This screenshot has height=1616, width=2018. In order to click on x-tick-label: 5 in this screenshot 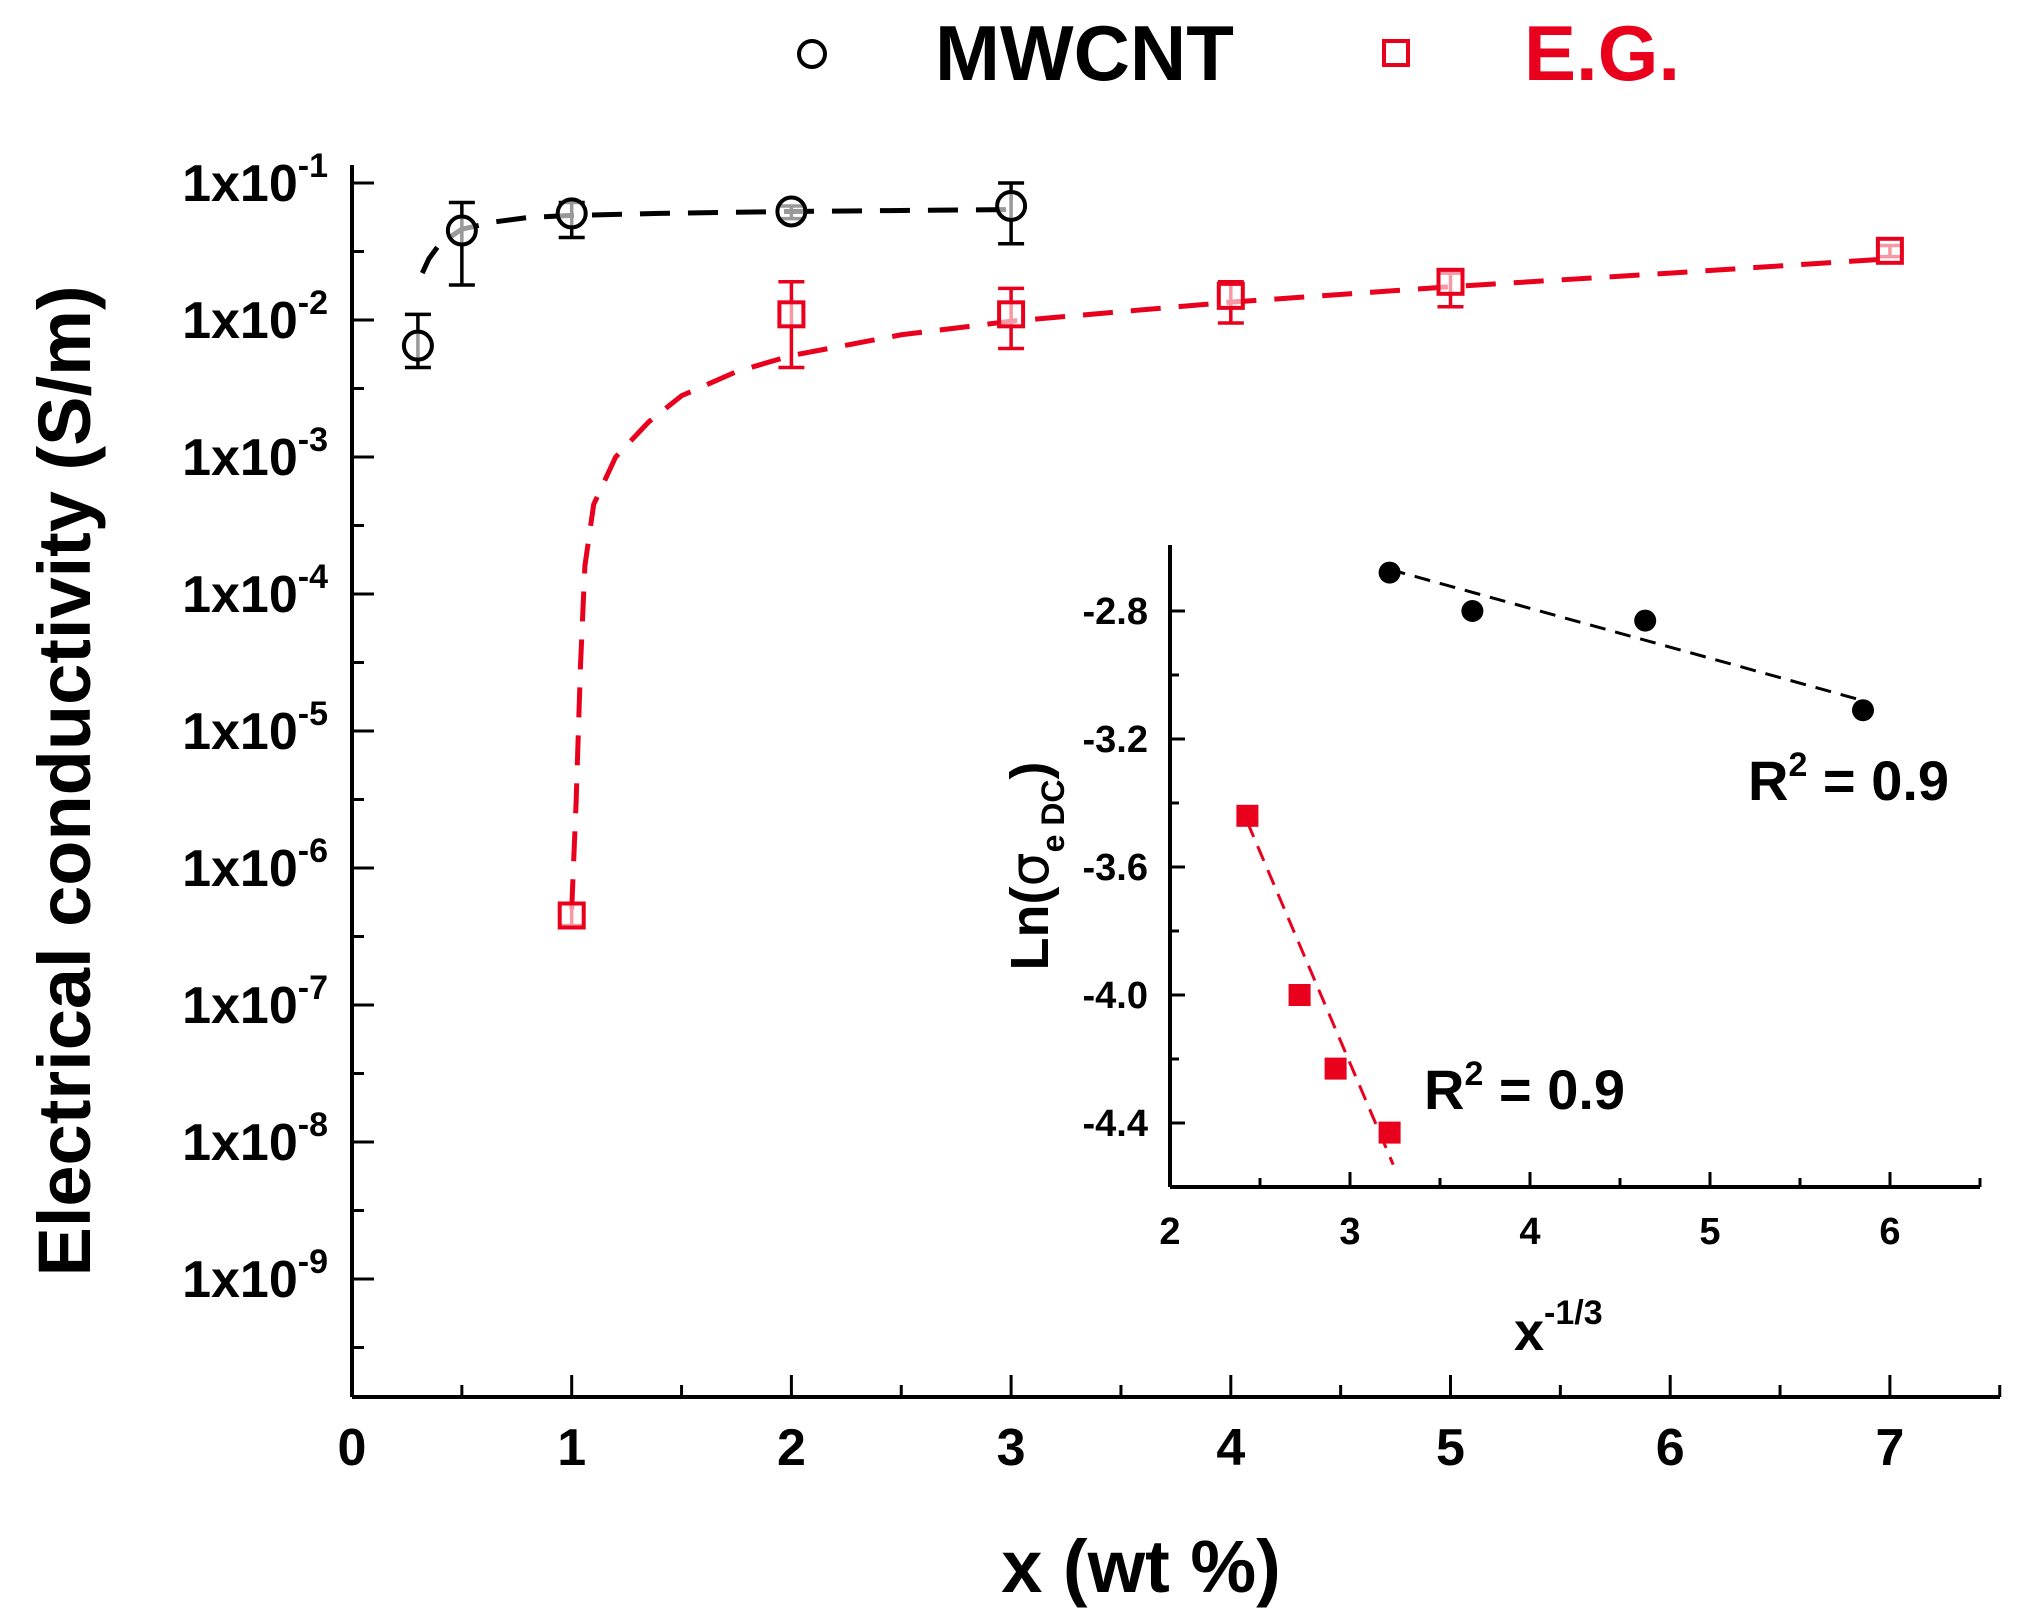, I will do `click(1450, 1448)`.